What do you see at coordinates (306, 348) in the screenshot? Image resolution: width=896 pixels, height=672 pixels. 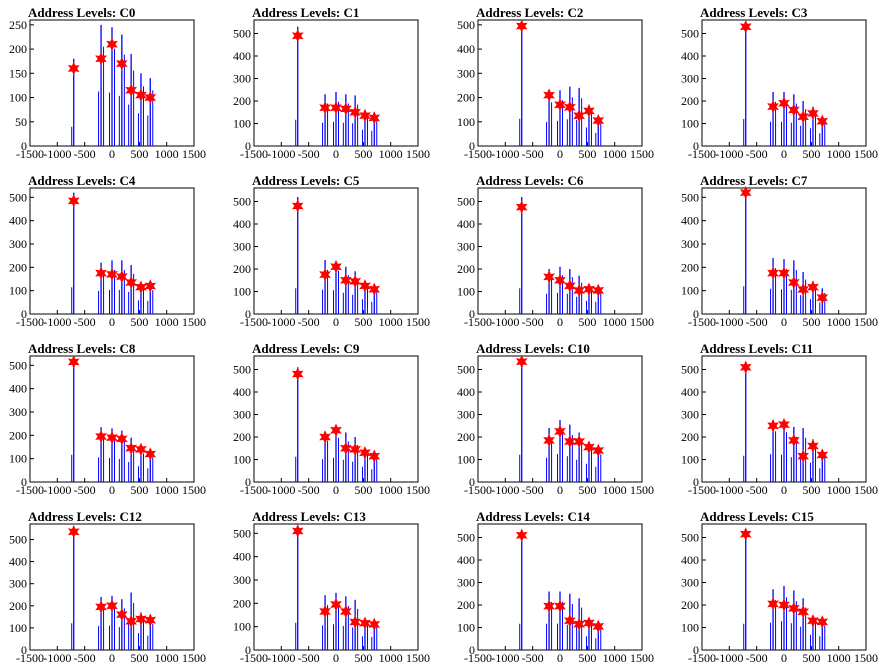 I see `chart-title: Address Levels: C9` at bounding box center [306, 348].